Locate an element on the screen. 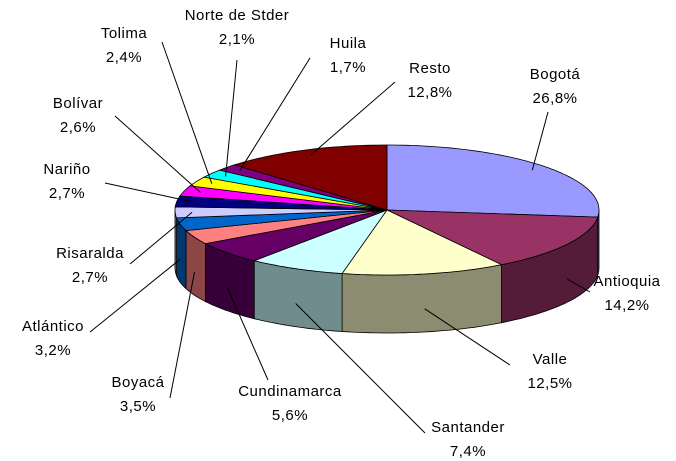 The image size is (676, 461). slice-value-label: 12,8% is located at coordinates (429, 92).